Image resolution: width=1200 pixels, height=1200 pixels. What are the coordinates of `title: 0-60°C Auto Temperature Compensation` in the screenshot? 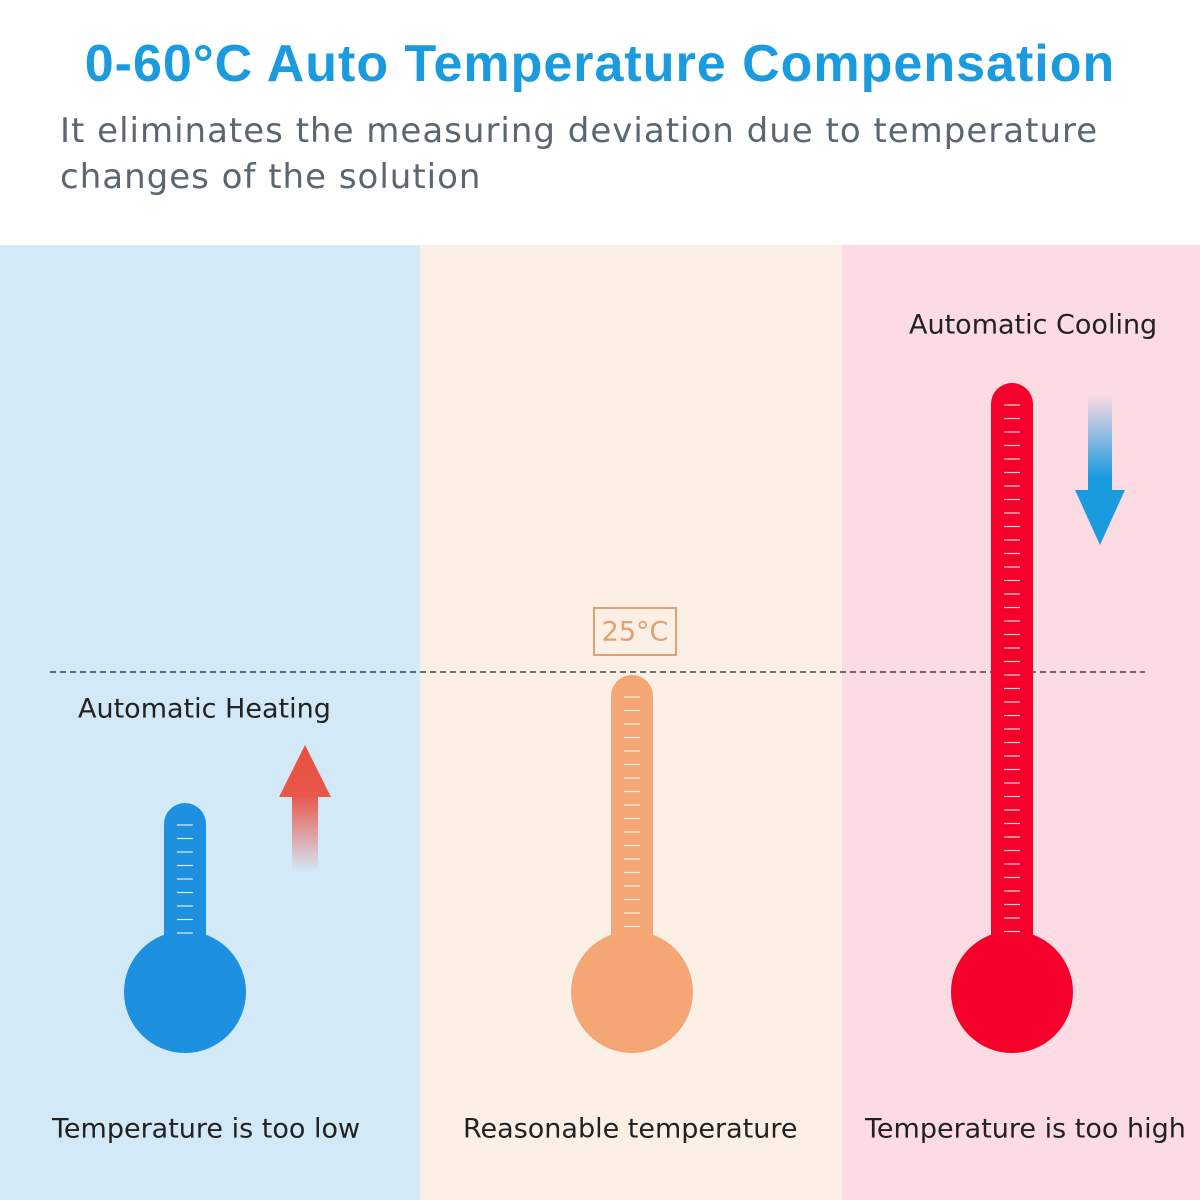 It's located at (600, 64).